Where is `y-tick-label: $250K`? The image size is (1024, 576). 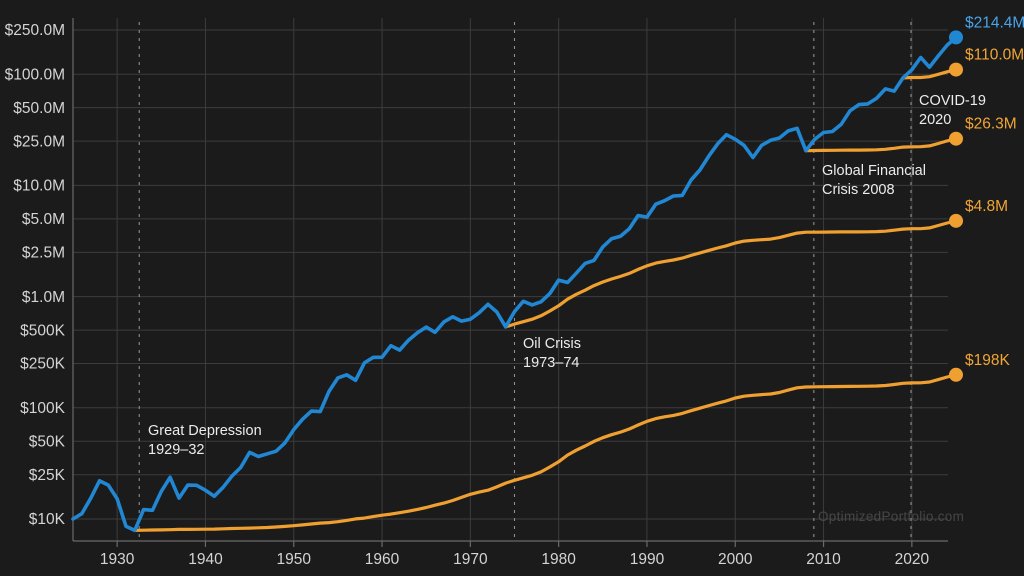 y-tick-label: $250K is located at coordinates (42, 364).